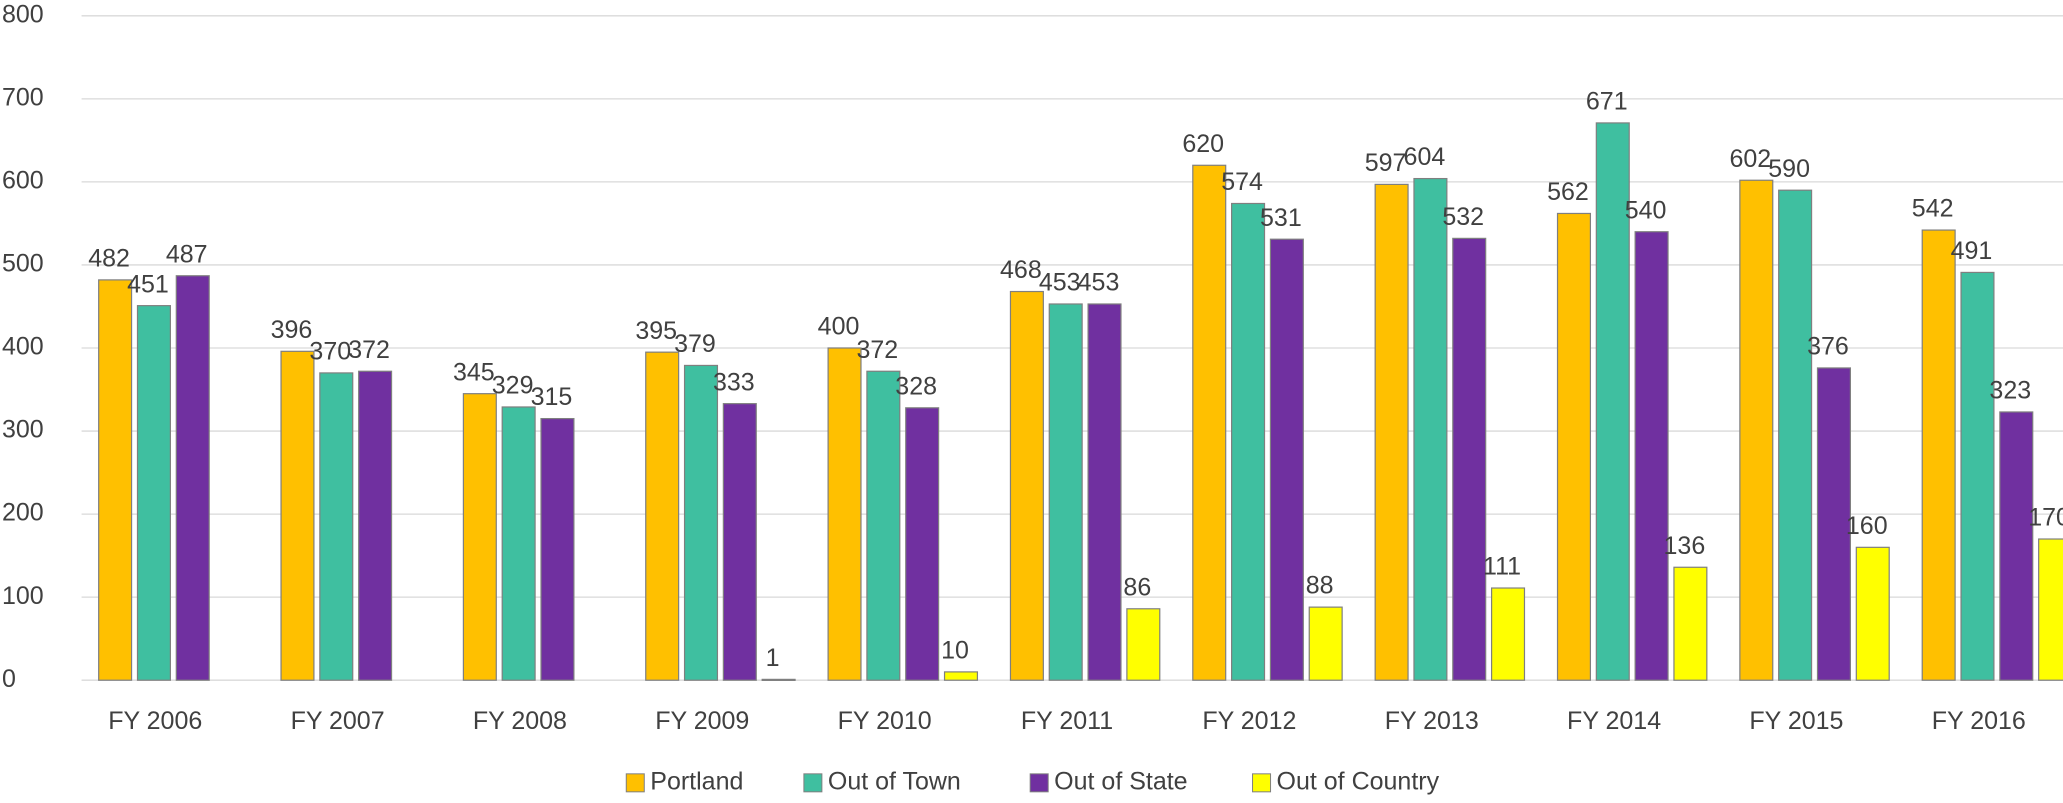 Image resolution: width=2063 pixels, height=803 pixels. I want to click on x-tick-label: FY 2007, so click(338, 721).